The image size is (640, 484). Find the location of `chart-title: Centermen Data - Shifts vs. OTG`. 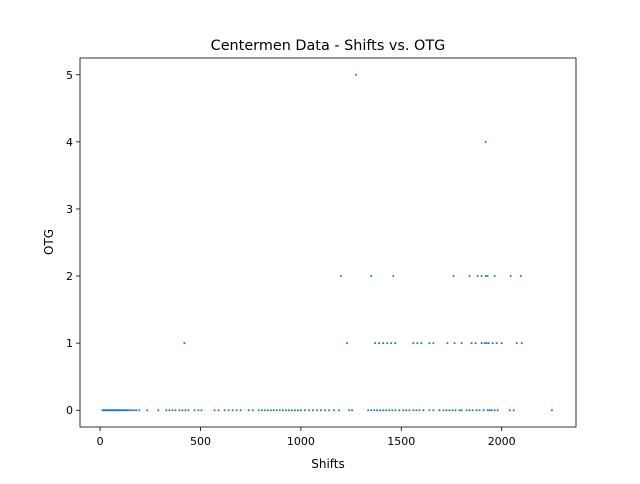

chart-title: Centermen Data - Shifts vs. OTG is located at coordinates (328, 46).